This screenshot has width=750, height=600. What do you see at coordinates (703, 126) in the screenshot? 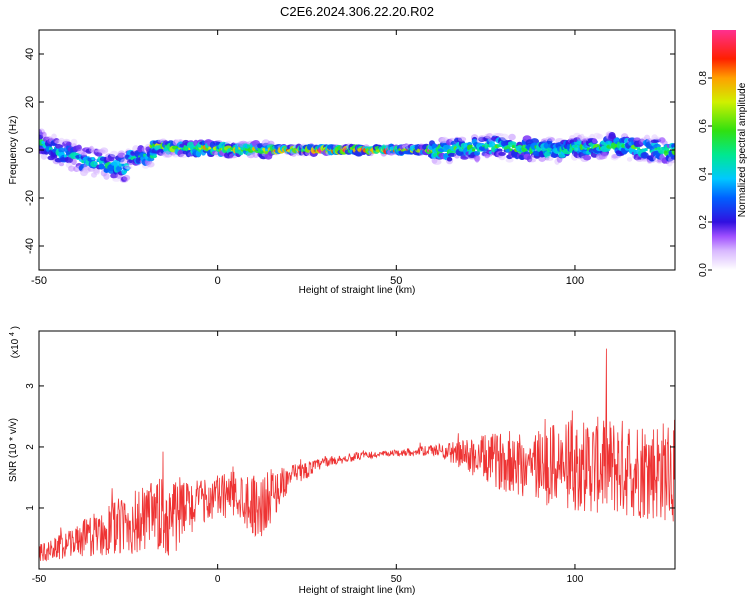
I see `colorbar-tick-label: 0.6` at bounding box center [703, 126].